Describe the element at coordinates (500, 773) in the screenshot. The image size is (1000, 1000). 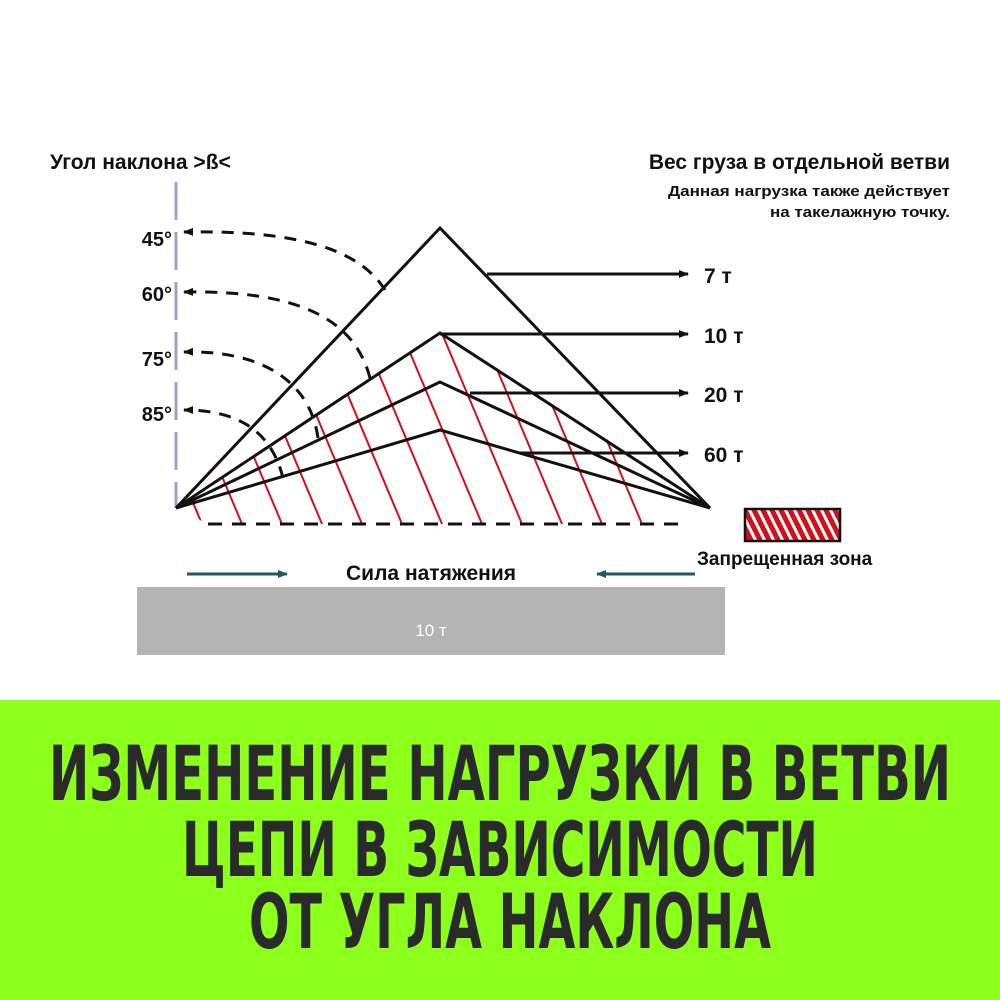
I see `title-line-1: ИЗМЕНЕНИЕ НАГРУЗКИ В ВЕТВИ` at that location.